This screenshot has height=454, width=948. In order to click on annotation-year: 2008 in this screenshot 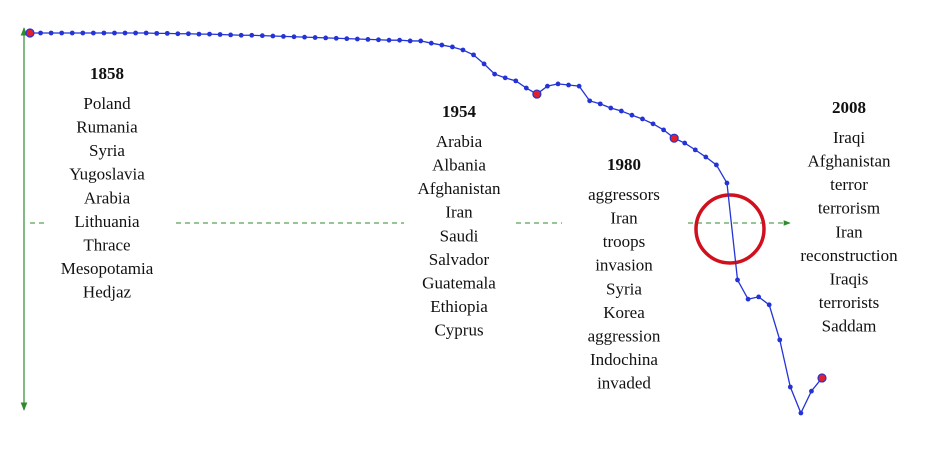, I will do `click(849, 107)`.